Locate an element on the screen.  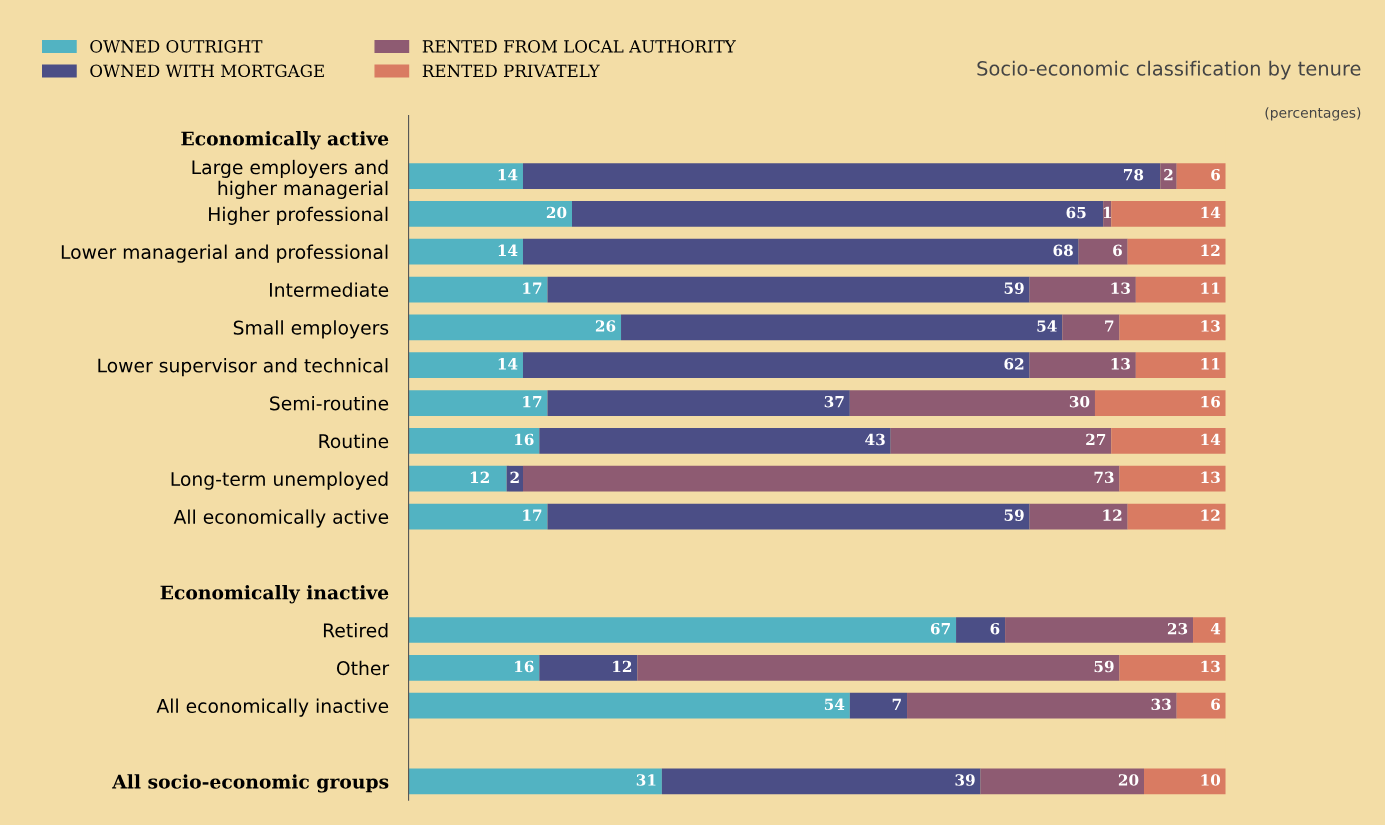
data-label: 33 is located at coordinates (1161, 704).